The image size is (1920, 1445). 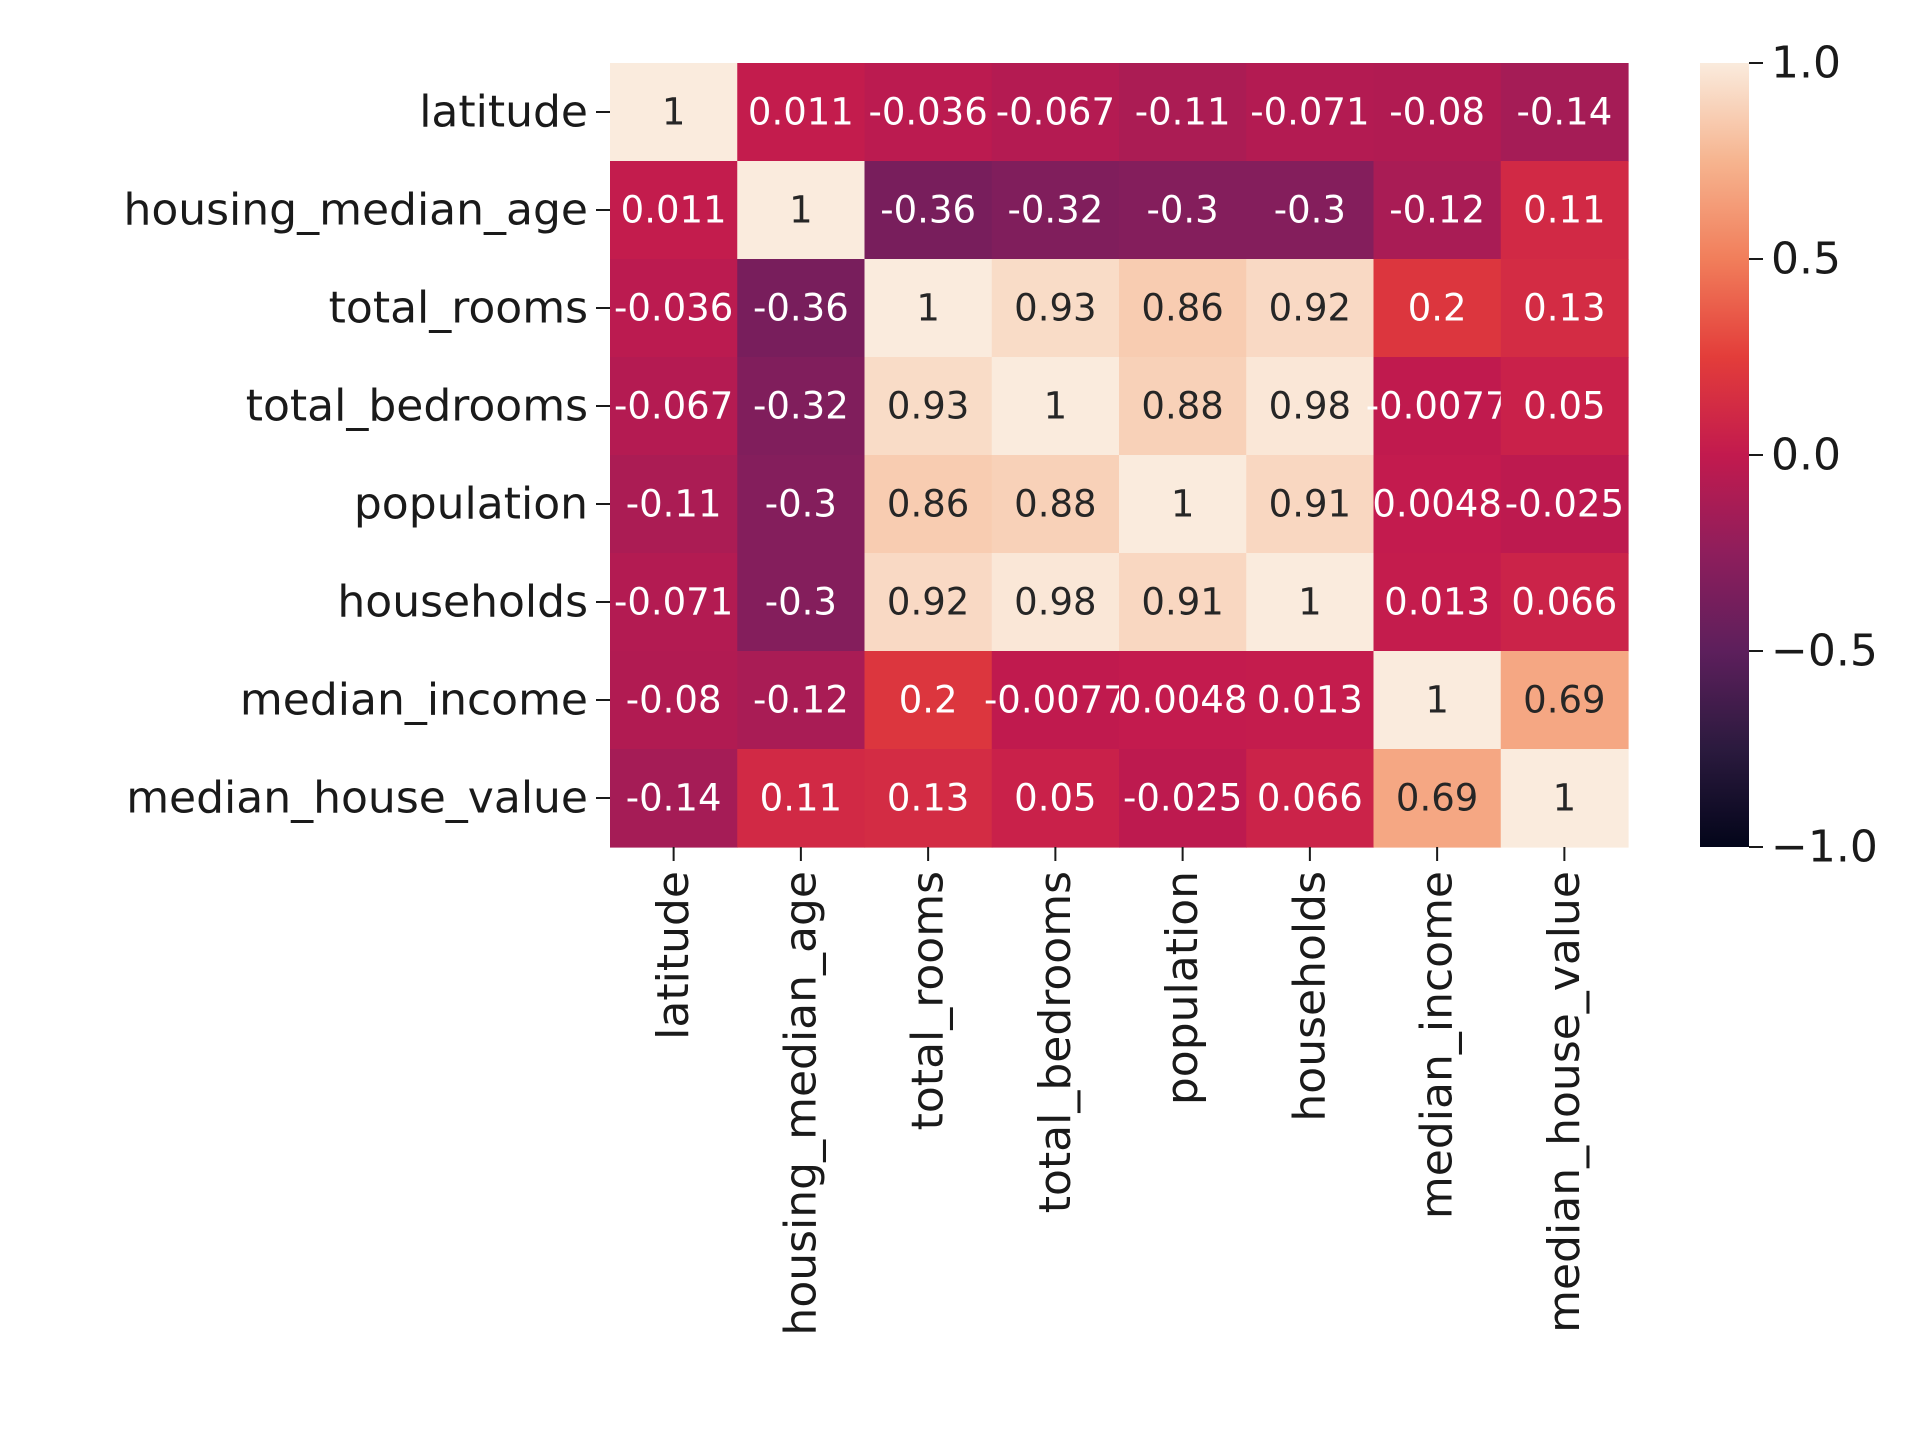 I want to click on cell-value-label: -0.11, so click(x=674, y=504).